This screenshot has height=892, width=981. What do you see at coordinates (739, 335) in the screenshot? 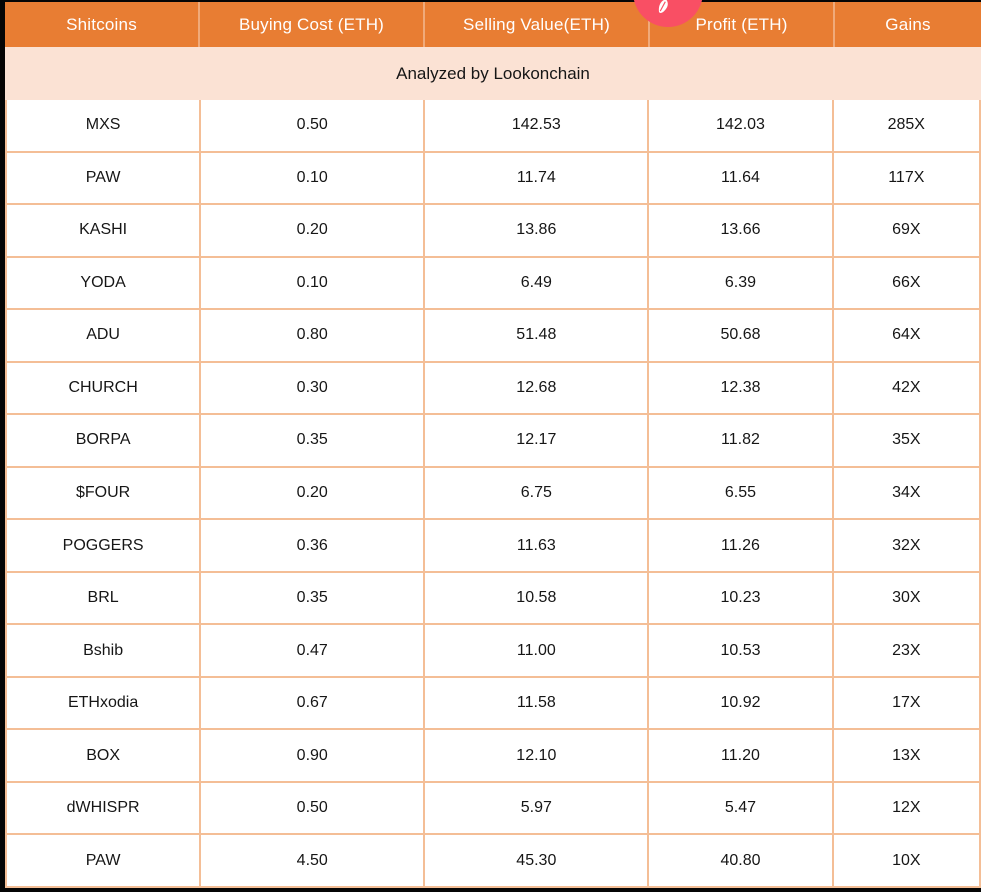
I see `table-cell-profit: 50.68` at bounding box center [739, 335].